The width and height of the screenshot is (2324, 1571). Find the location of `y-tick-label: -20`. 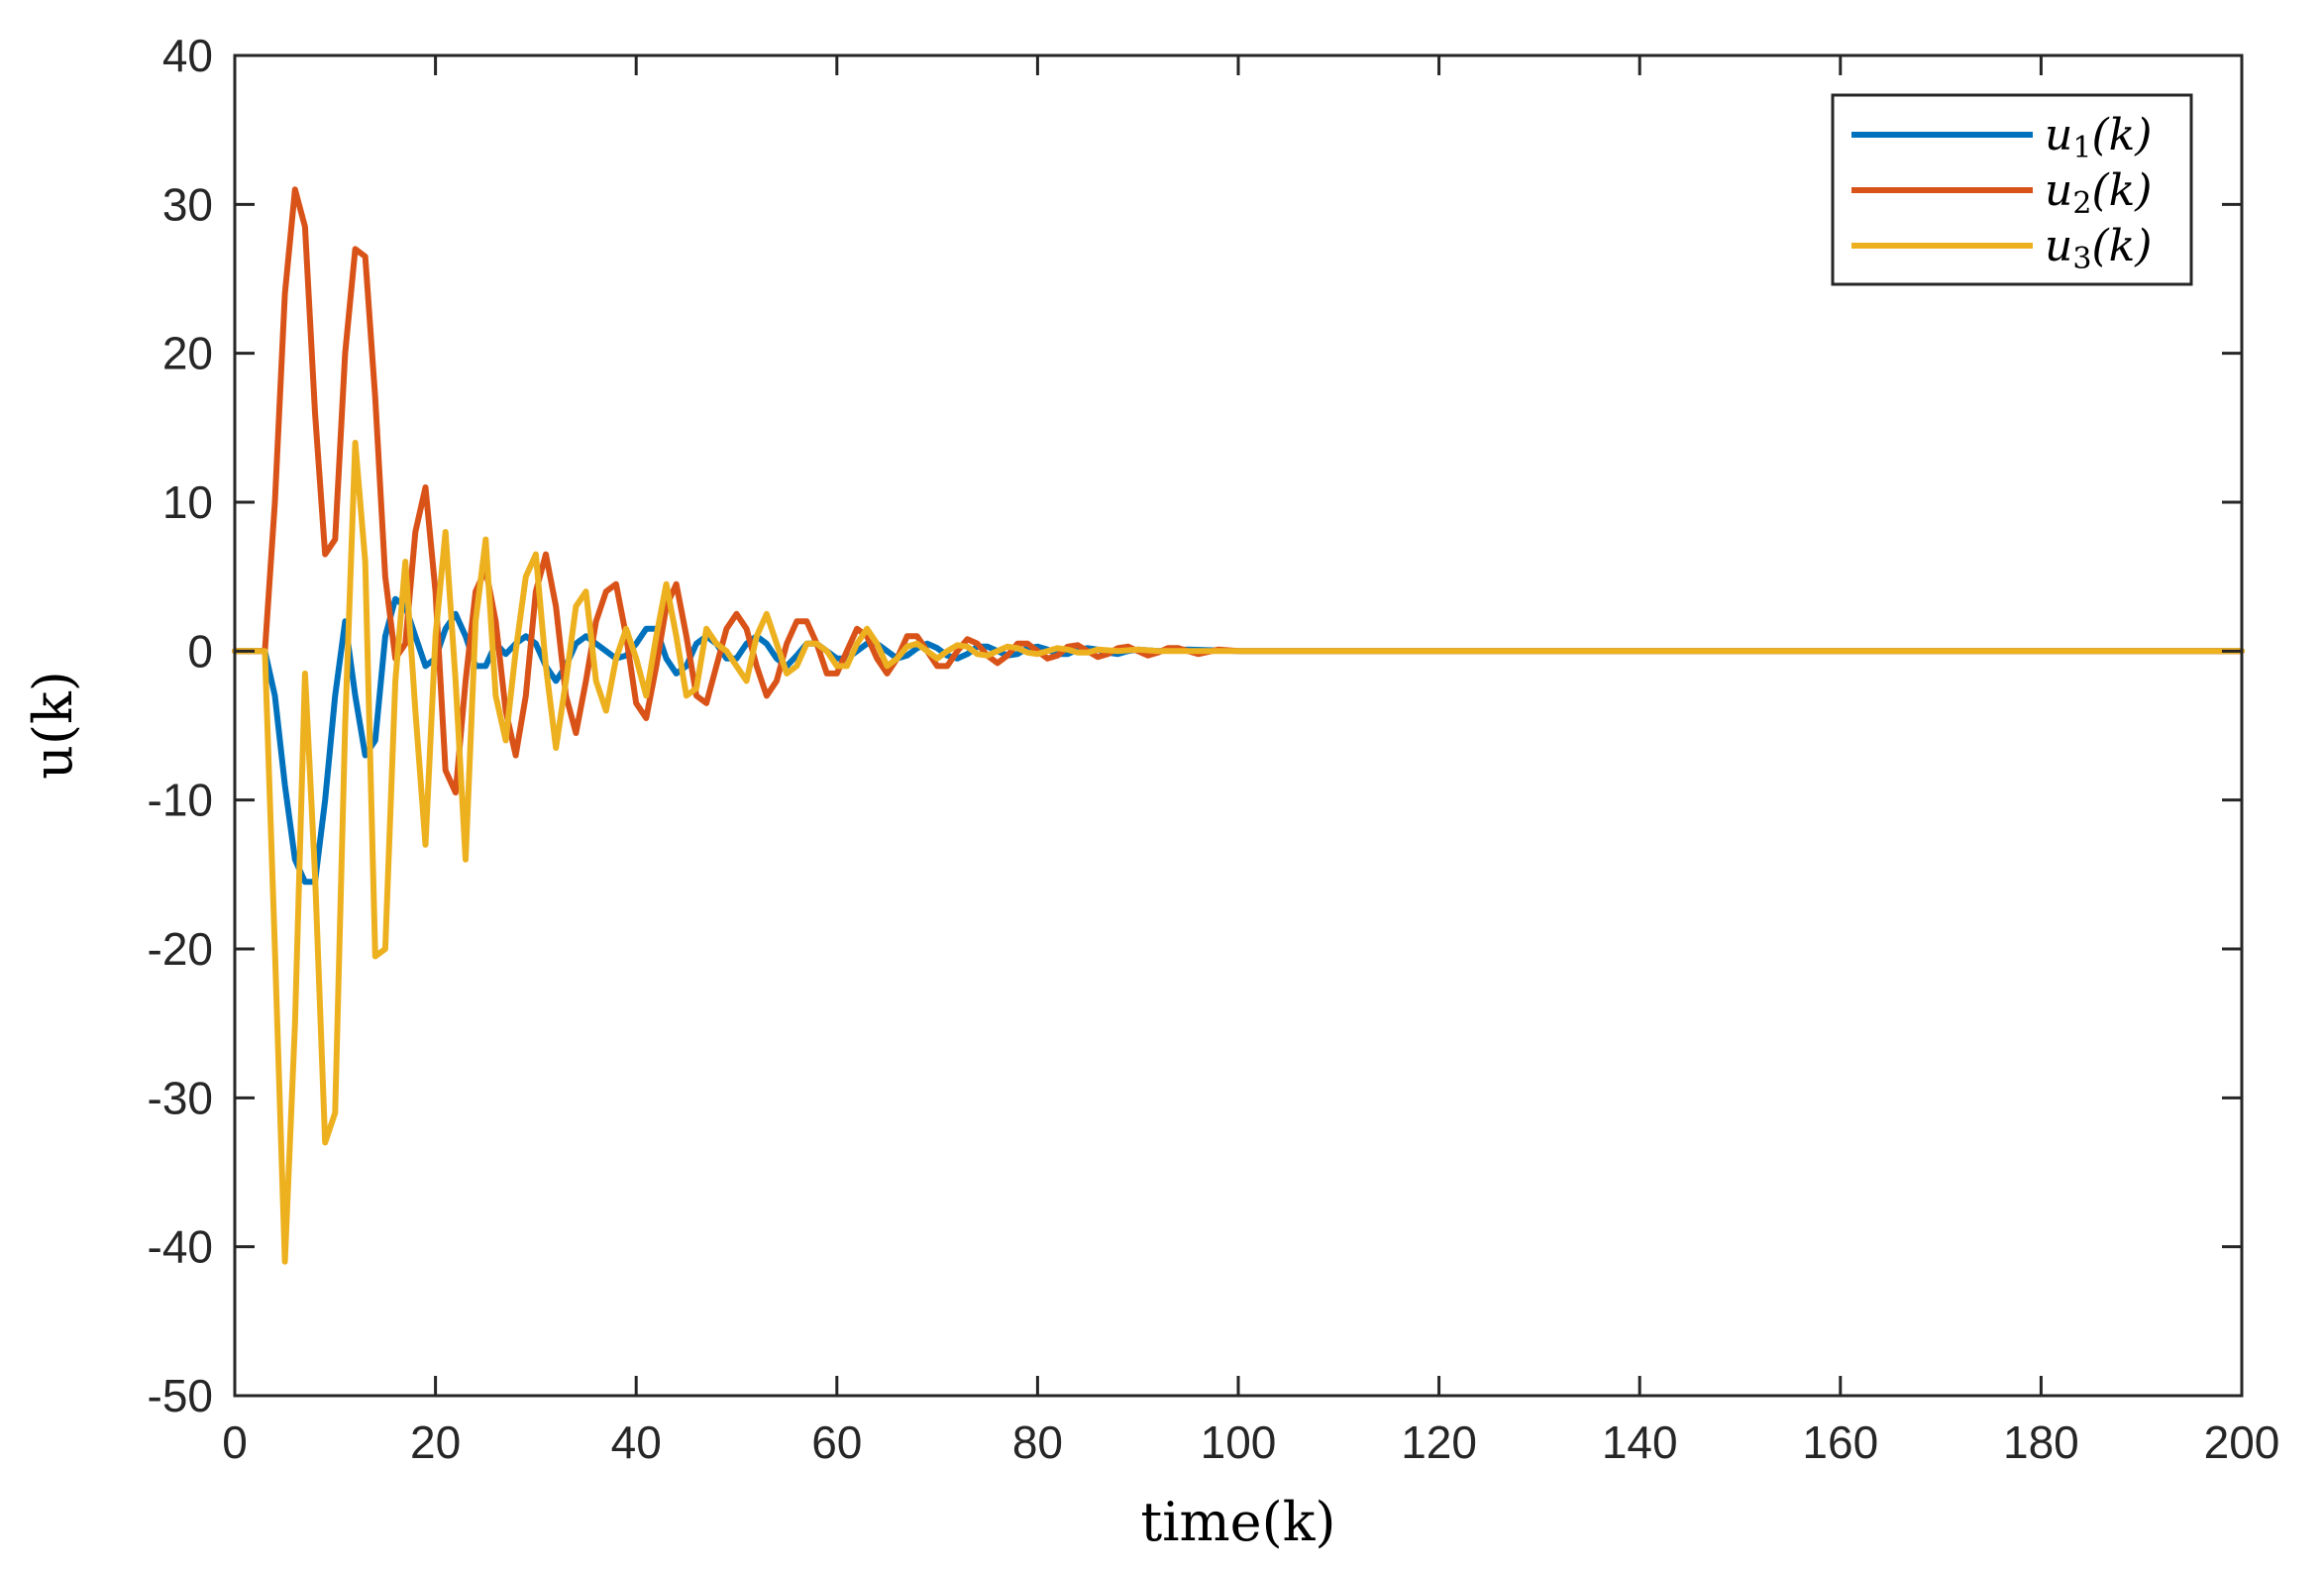

y-tick-label: -20 is located at coordinates (180, 949).